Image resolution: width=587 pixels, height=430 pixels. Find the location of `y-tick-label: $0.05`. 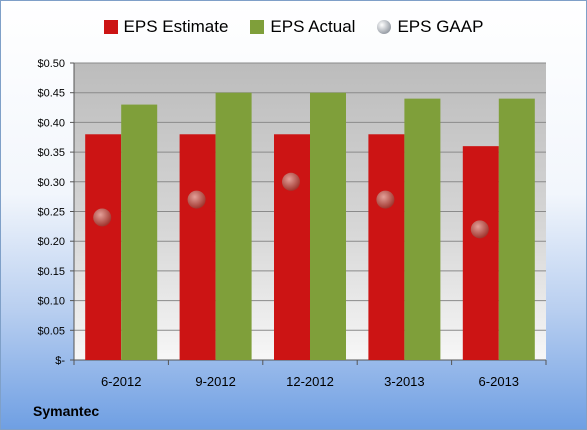

y-tick-label: $0.05 is located at coordinates (51, 331).